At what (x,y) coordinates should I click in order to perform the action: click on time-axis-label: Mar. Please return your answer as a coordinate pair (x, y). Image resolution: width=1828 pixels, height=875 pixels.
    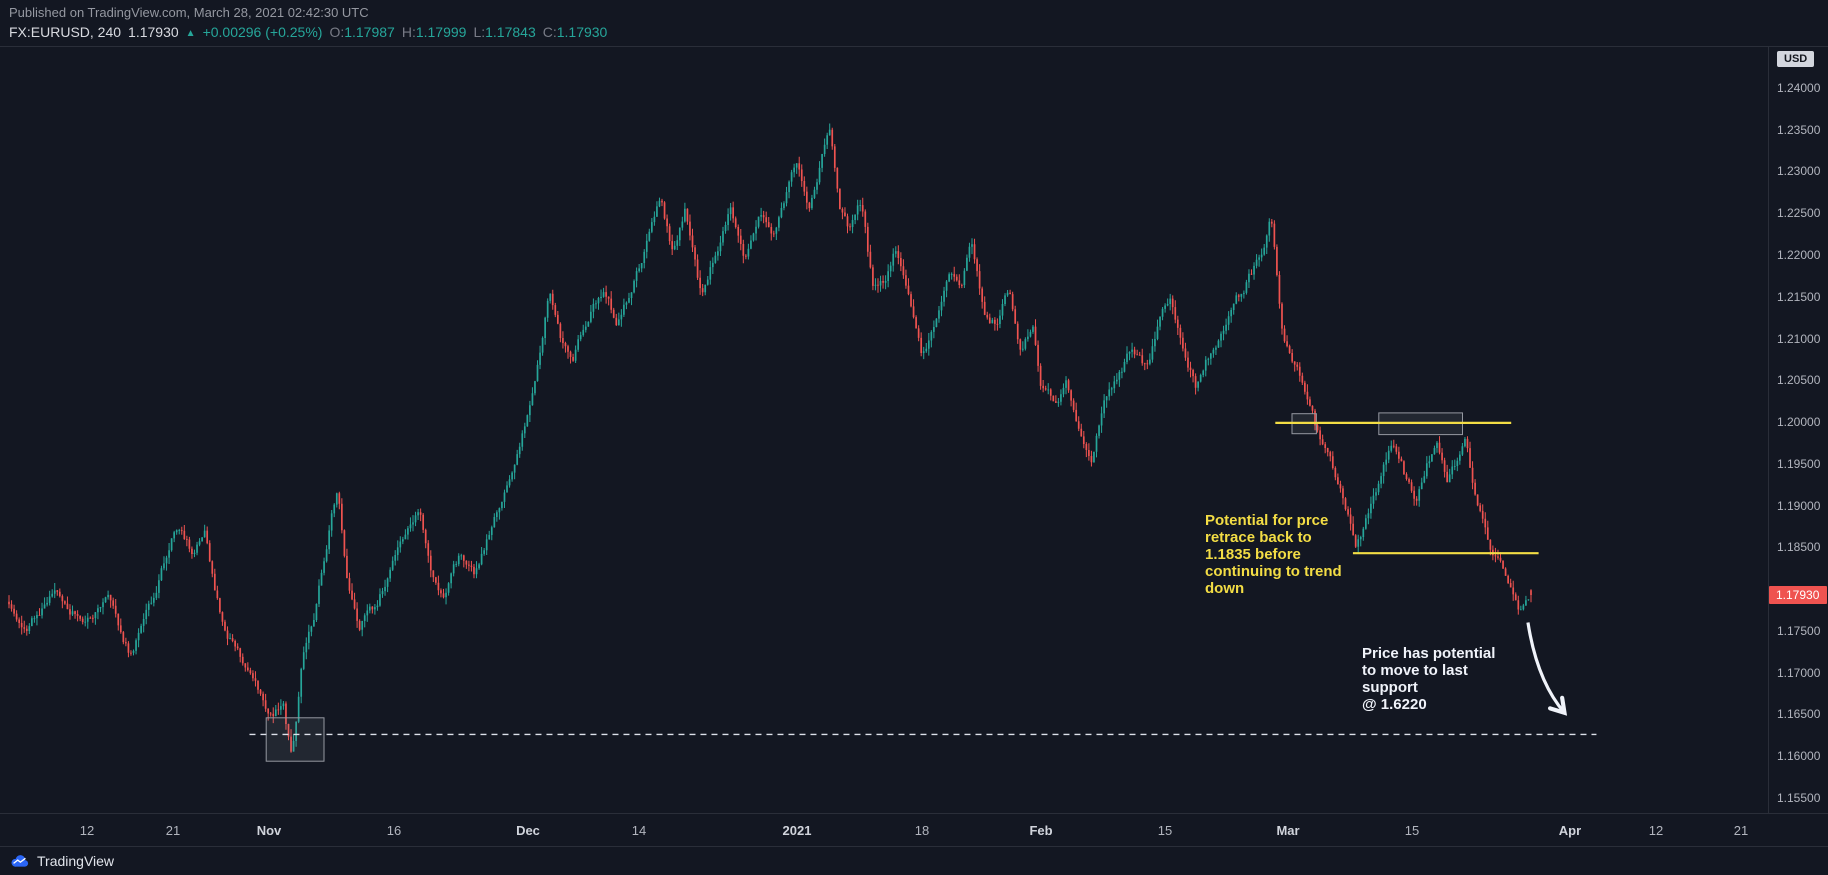
    Looking at the image, I should click on (1288, 830).